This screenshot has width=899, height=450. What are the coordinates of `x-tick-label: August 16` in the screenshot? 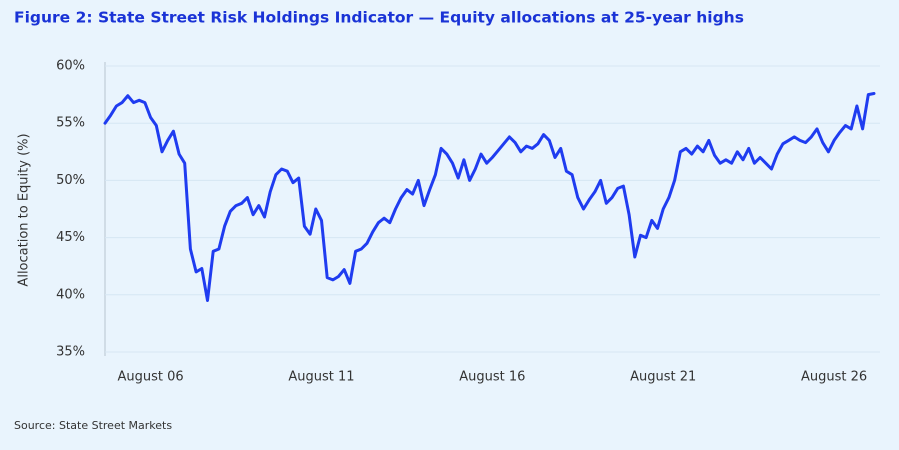 It's located at (492, 377).